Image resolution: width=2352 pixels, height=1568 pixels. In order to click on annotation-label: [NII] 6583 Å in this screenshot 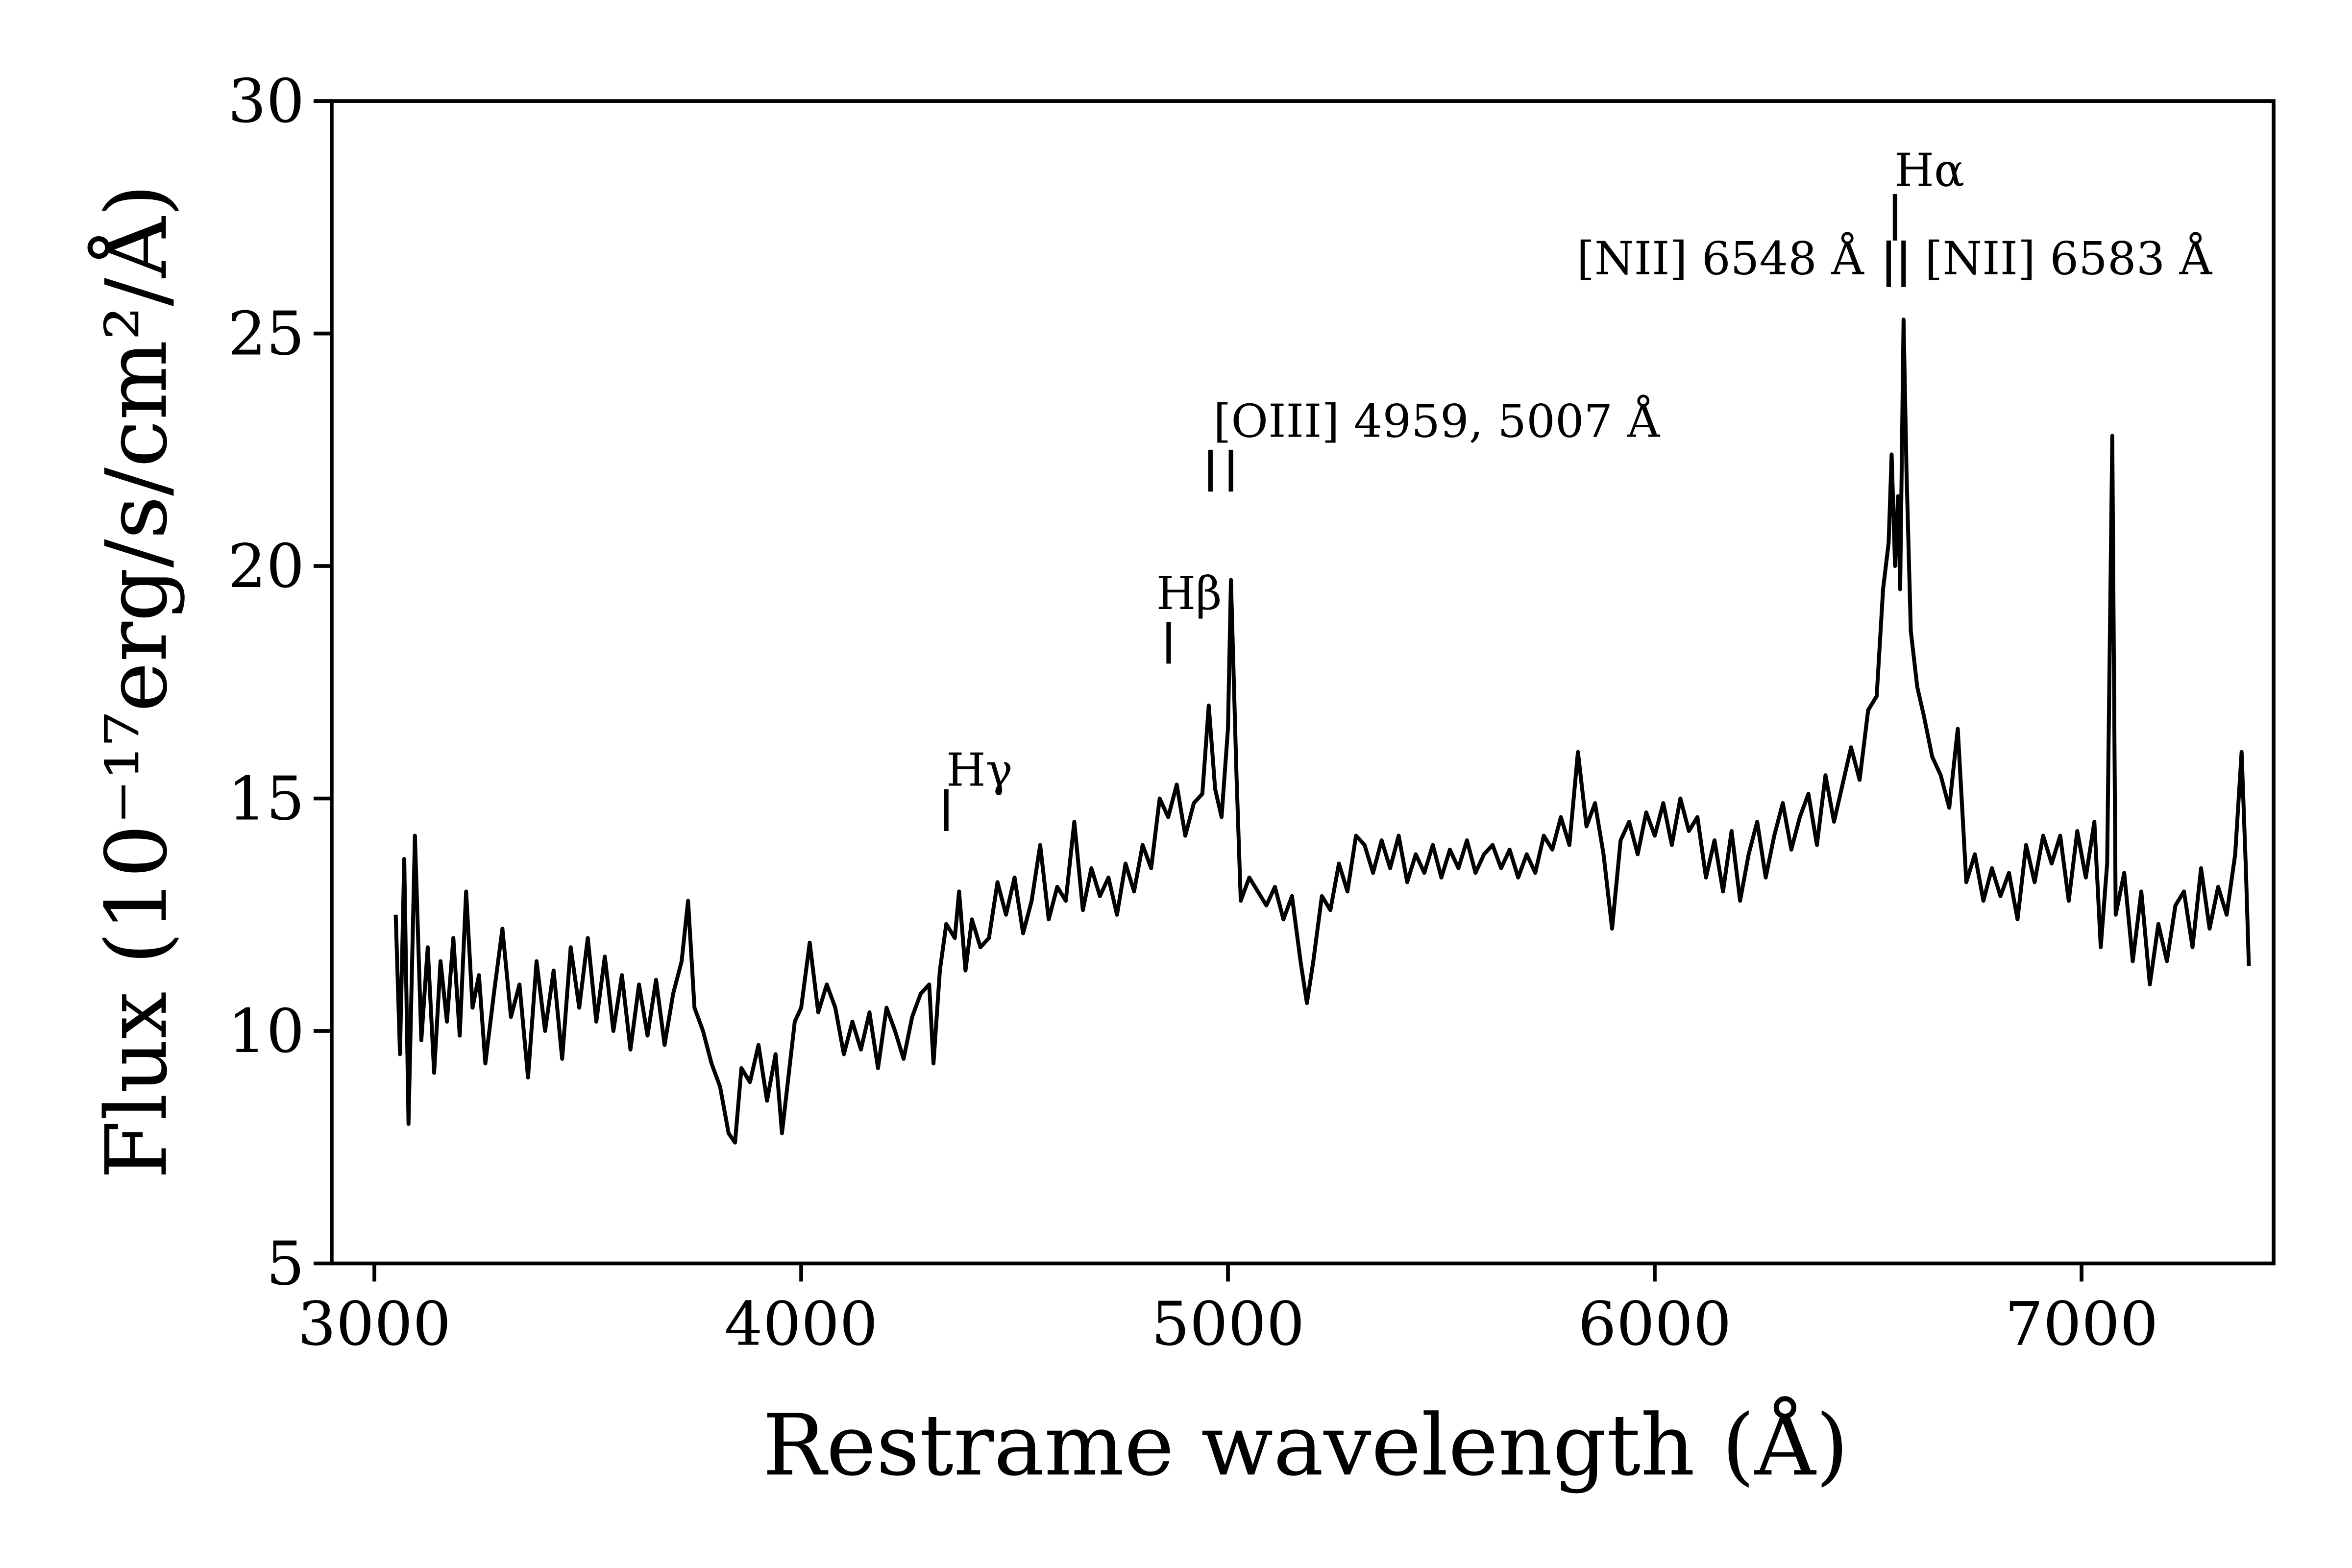, I will do `click(2068, 258)`.